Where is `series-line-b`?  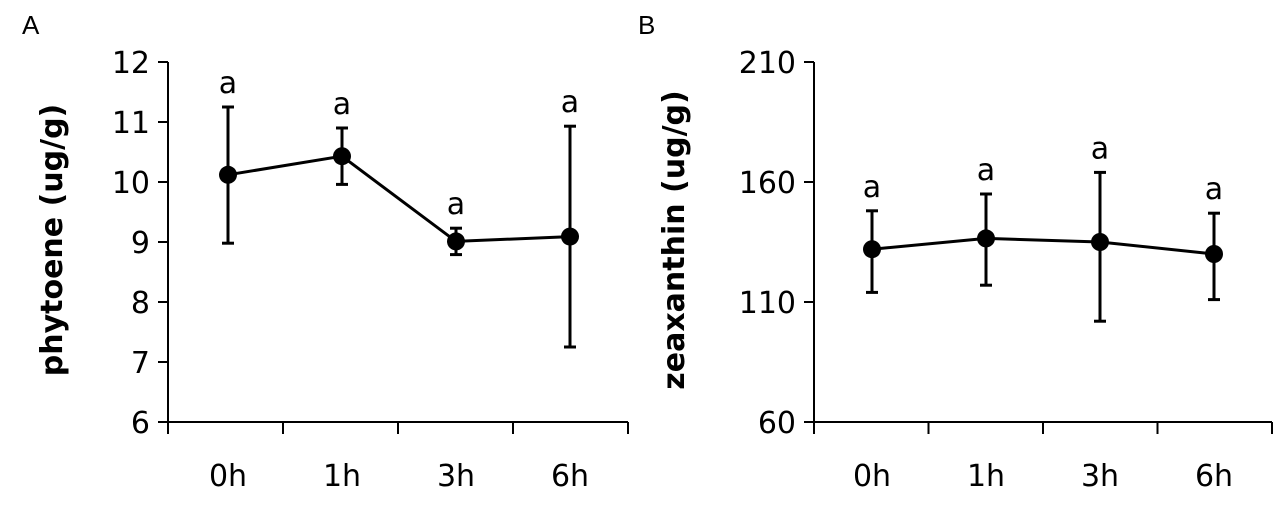
series-line-b is located at coordinates (1043, 246).